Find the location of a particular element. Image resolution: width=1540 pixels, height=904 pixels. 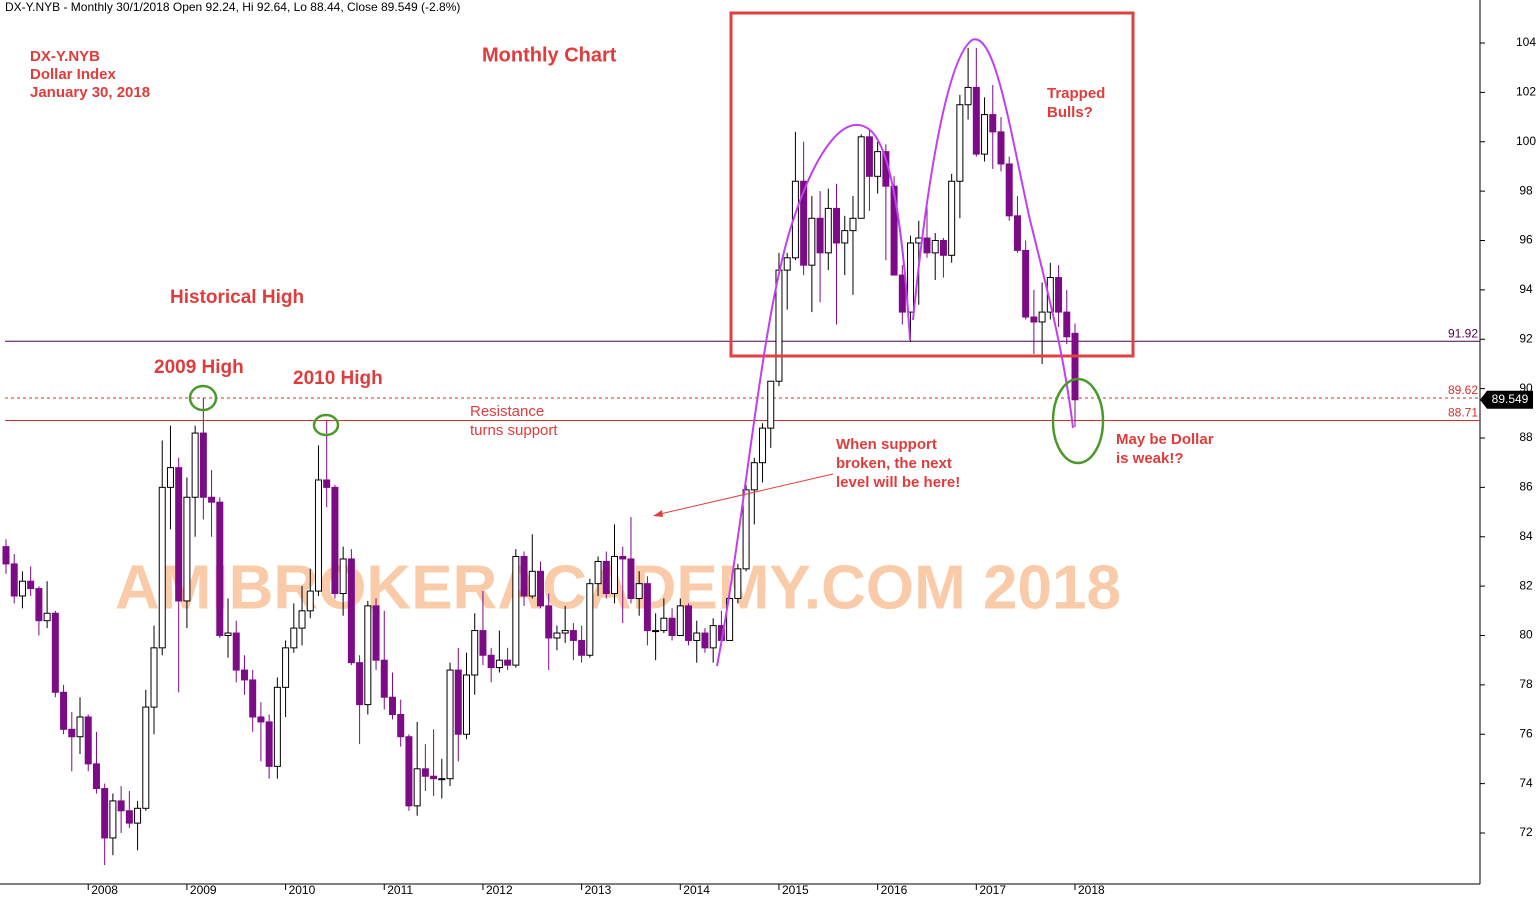

x-tick-label: 2011 is located at coordinates (400, 890).